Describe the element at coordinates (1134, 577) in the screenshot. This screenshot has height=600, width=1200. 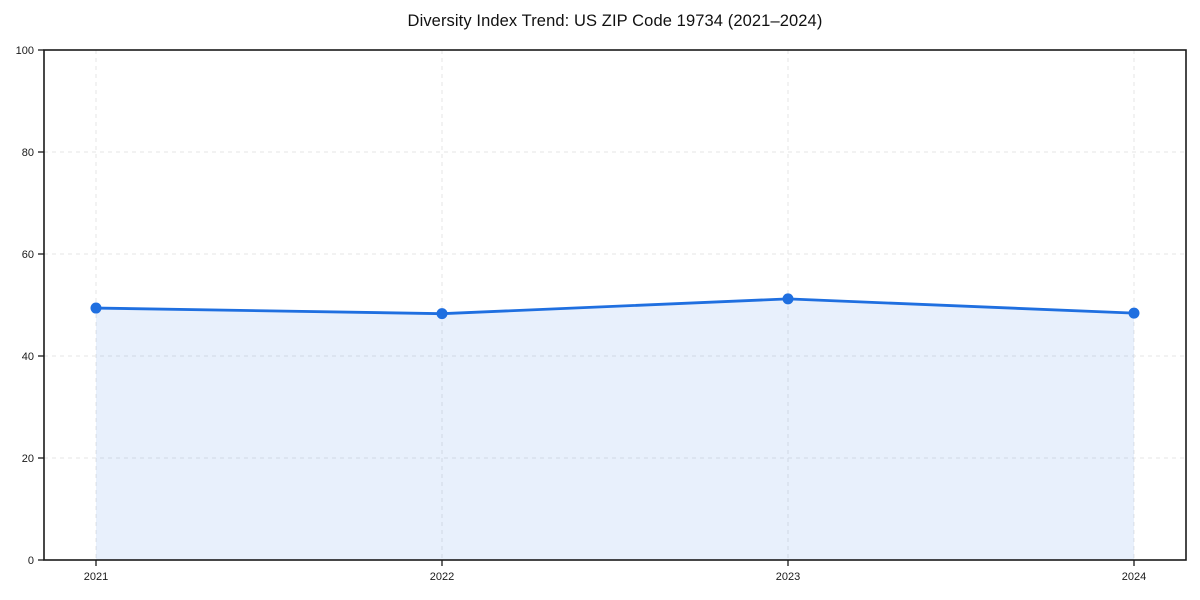
I see `x-tick-label: 2024` at that location.